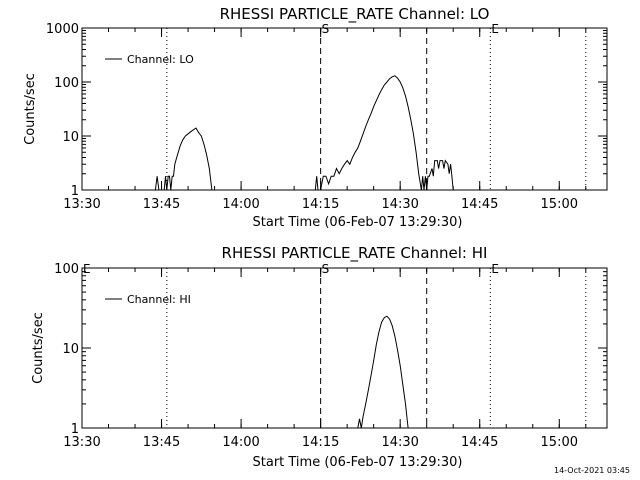  Describe the element at coordinates (592, 470) in the screenshot. I see `generation-timestamp: 14-Oct-2021 03:45` at that location.